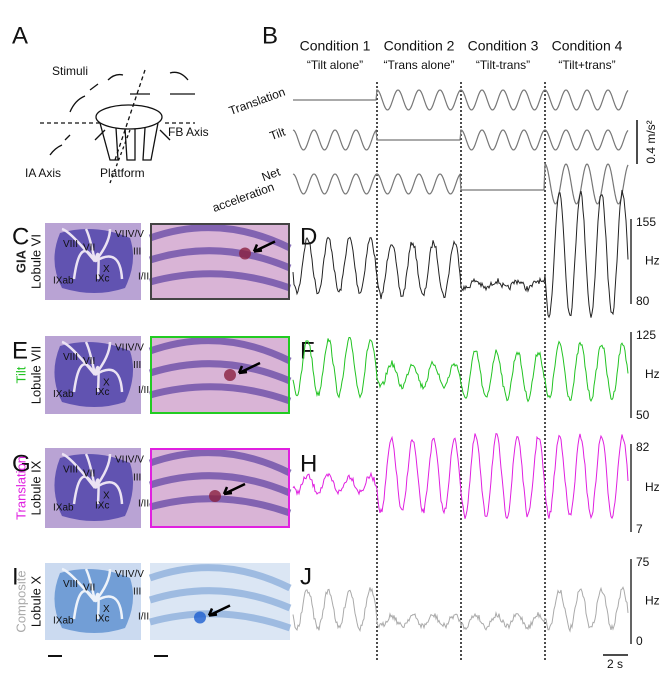  Describe the element at coordinates (270, 35) in the screenshot. I see `panel-letter: B` at that location.